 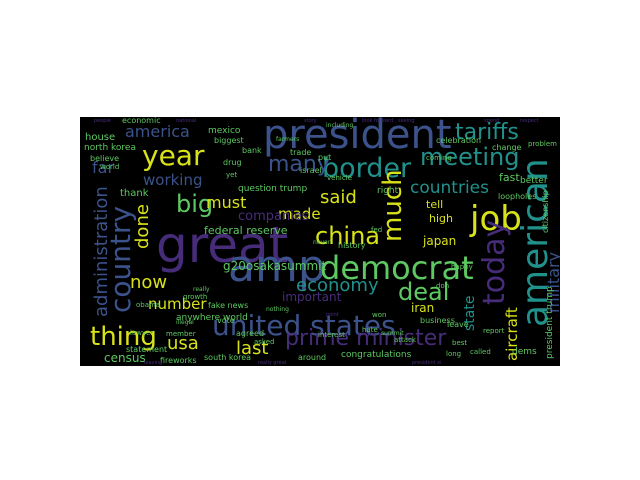 I want to click on word-prime-minister: prime minister, so click(x=366, y=338).